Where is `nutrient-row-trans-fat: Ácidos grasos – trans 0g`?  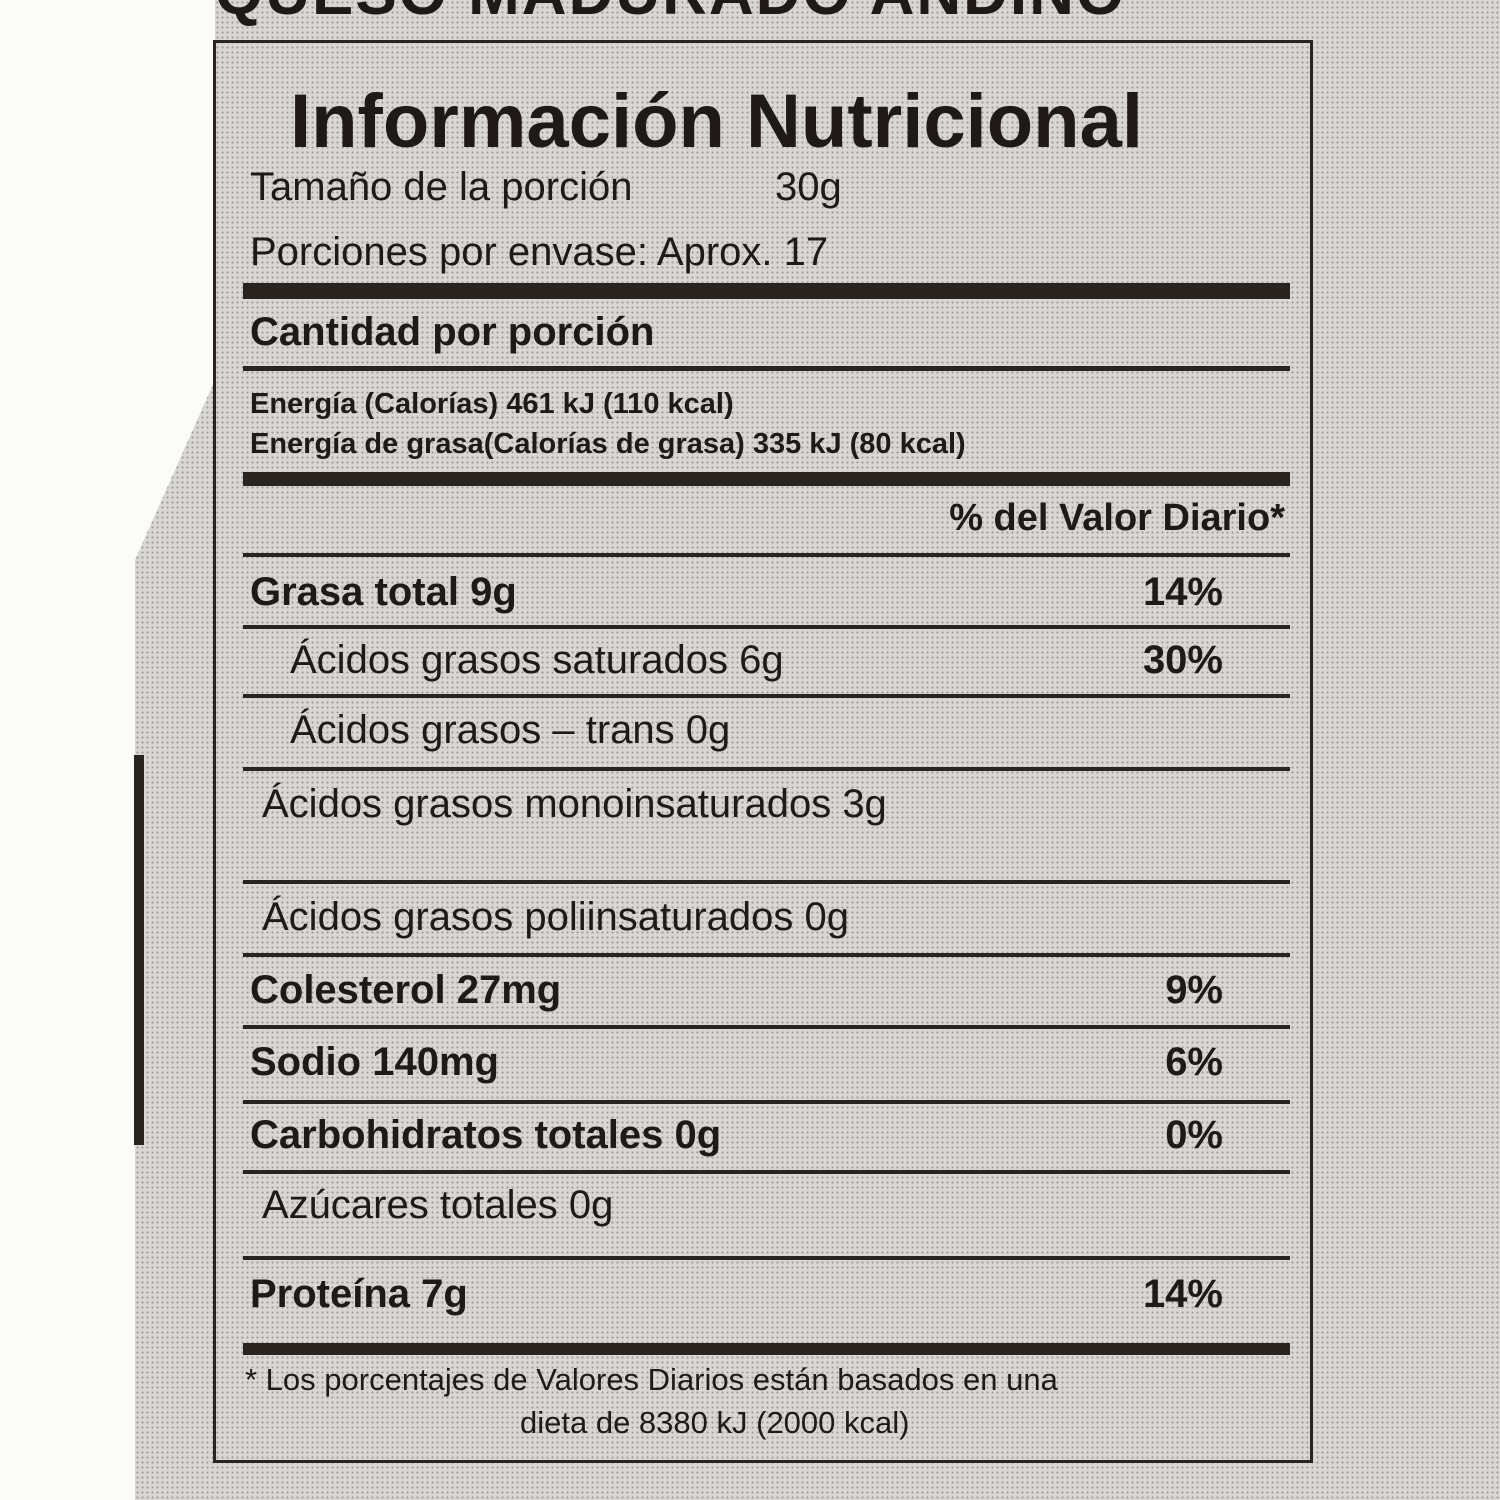 nutrient-row-trans-fat: Ácidos grasos – trans 0g is located at coordinates (510, 730).